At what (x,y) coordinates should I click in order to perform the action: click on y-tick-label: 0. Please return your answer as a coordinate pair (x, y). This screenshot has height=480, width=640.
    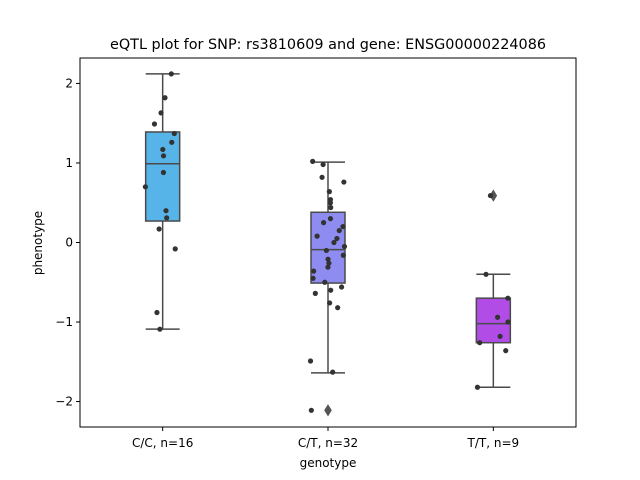
    Looking at the image, I should click on (69, 243).